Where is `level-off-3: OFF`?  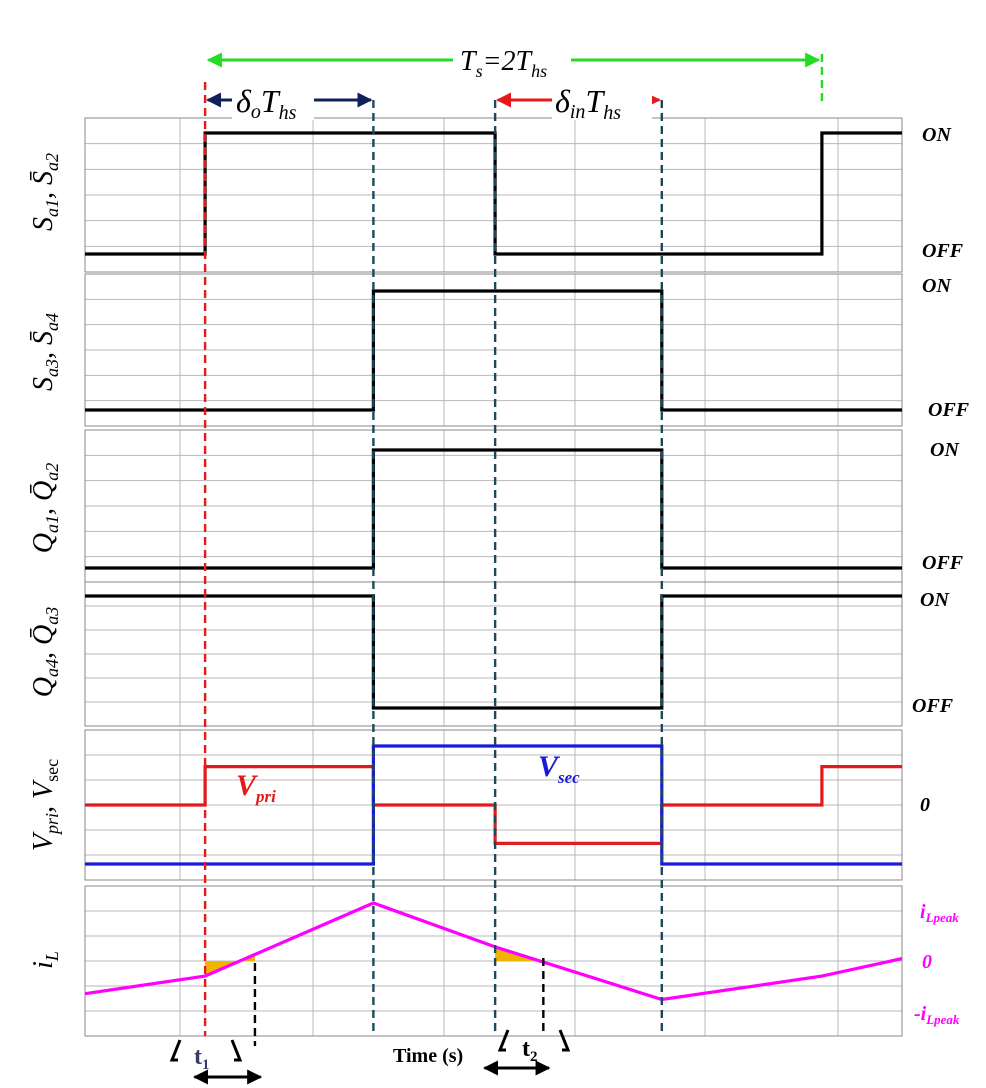
level-off-3: OFF is located at coordinates (943, 563).